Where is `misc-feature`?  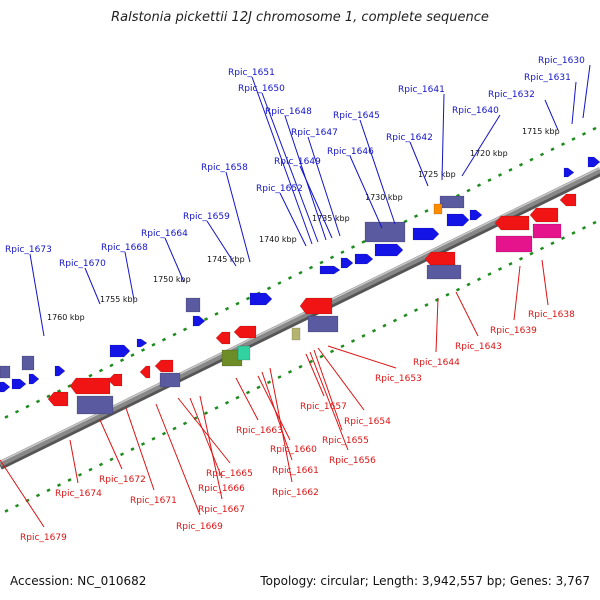 misc-feature is located at coordinates (438, 209).